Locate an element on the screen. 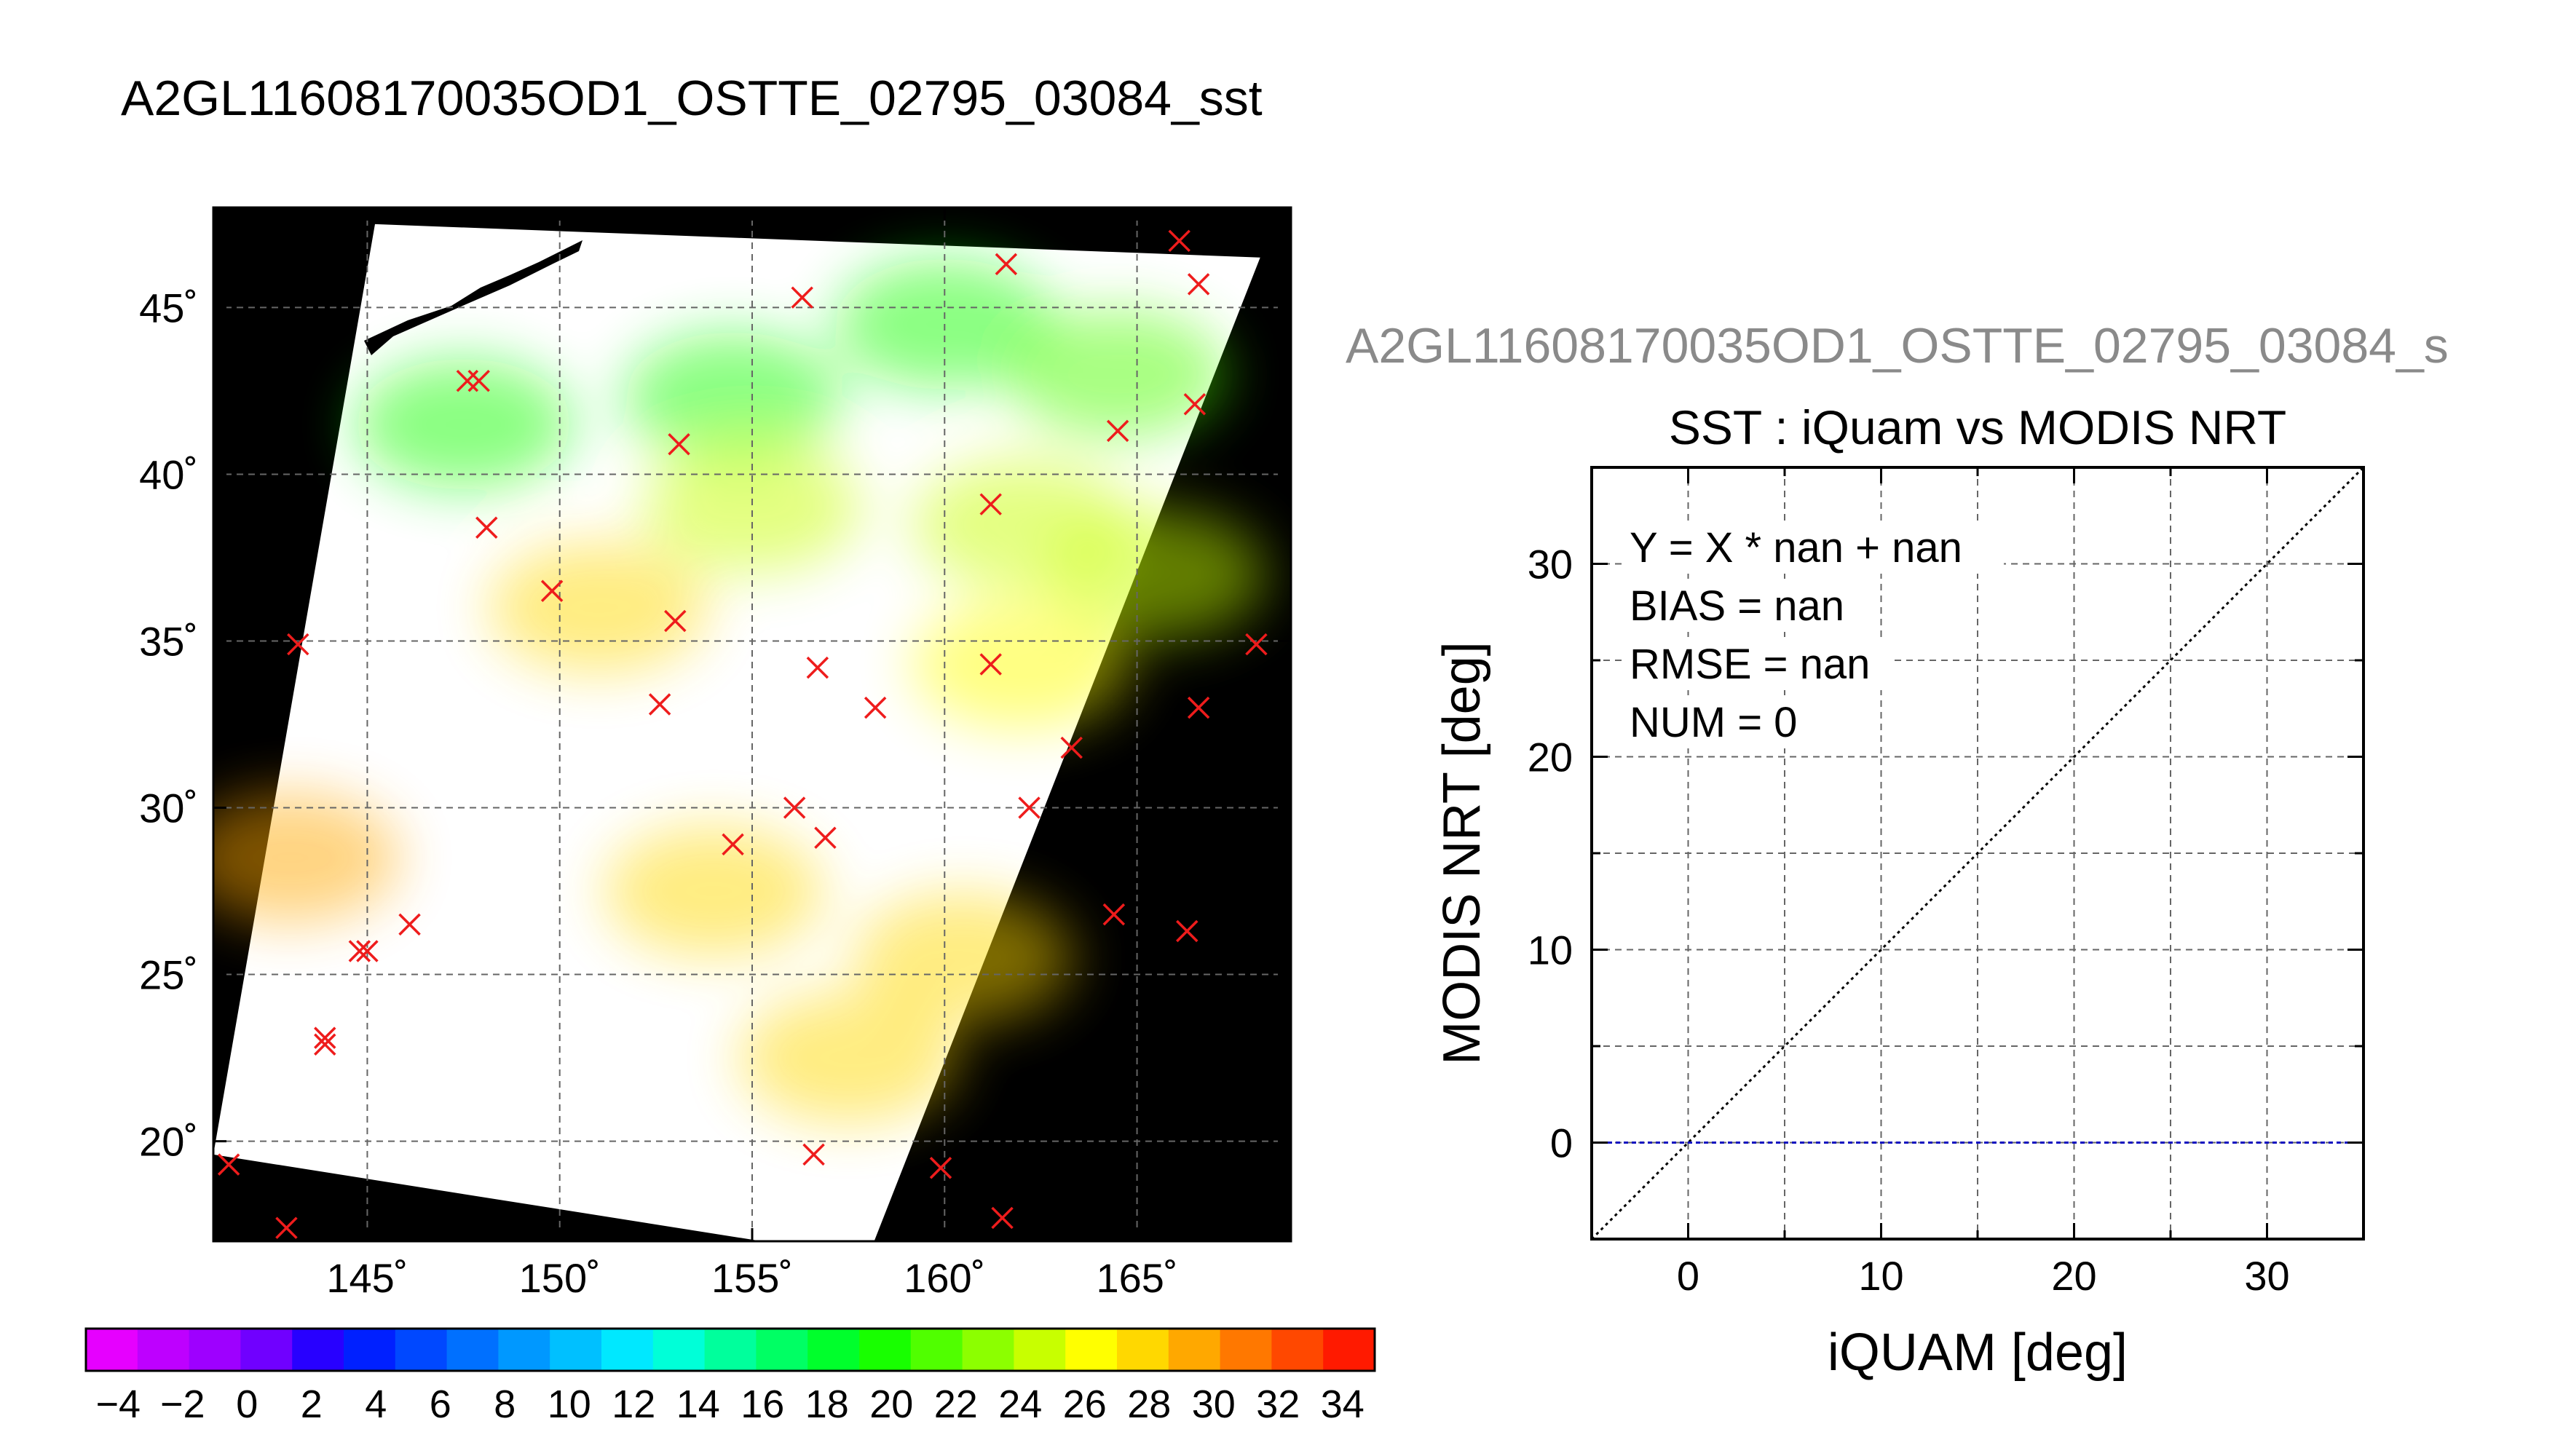  colorbar-label: 8 is located at coordinates (505, 1404).